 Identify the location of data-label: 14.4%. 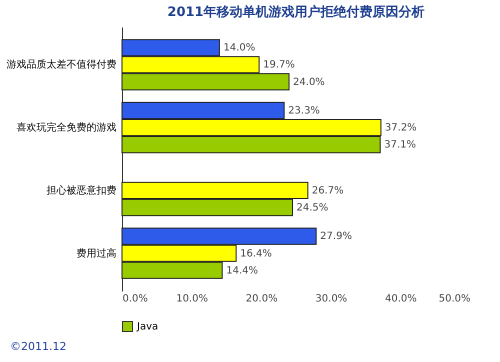
(242, 270).